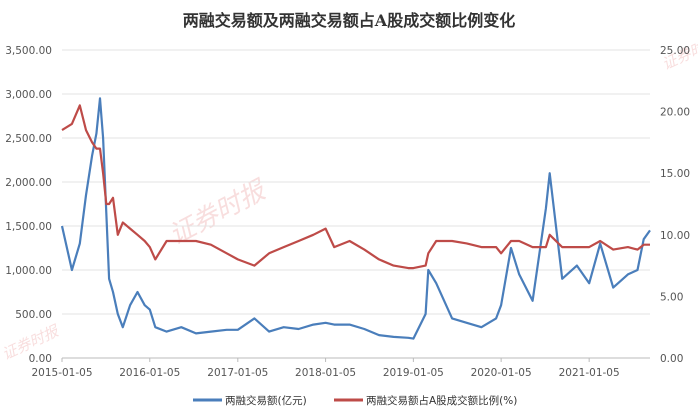  What do you see at coordinates (501, 373) in the screenshot?
I see `x-tick-label: 2020-01-05` at bounding box center [501, 373].